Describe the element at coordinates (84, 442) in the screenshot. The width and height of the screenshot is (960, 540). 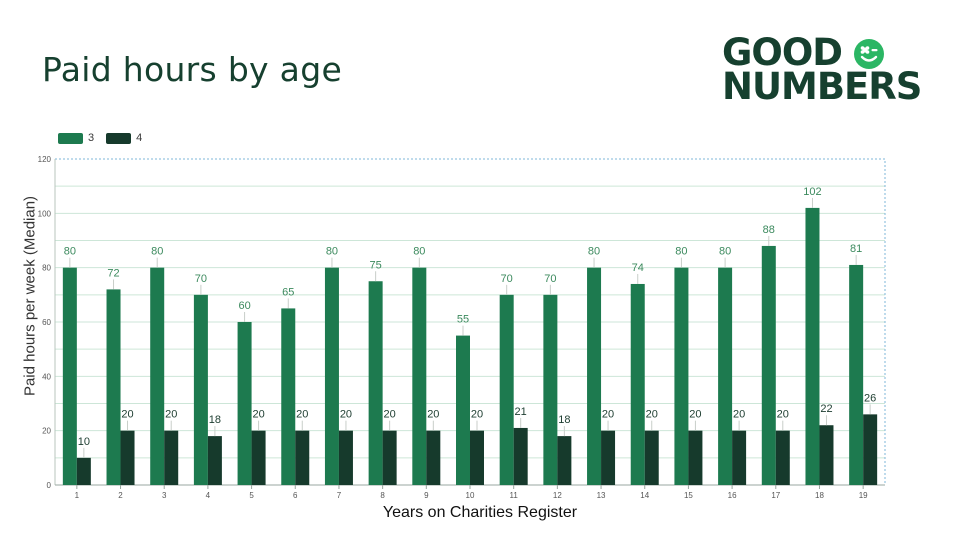
I see `data-label-series-4: 10` at that location.